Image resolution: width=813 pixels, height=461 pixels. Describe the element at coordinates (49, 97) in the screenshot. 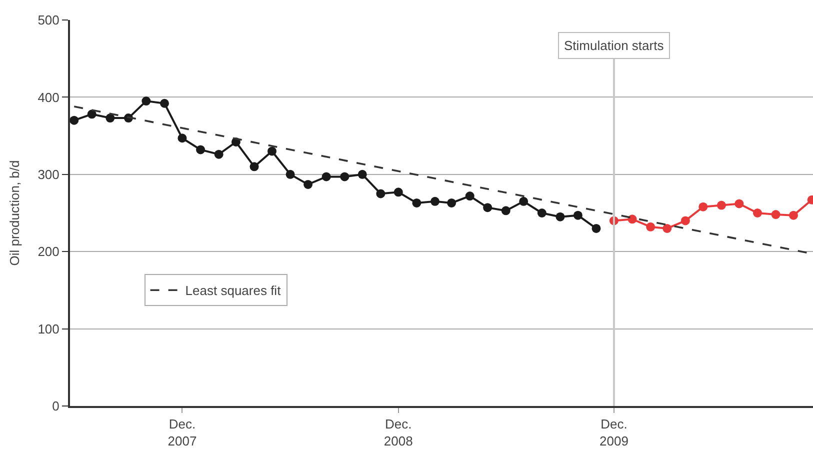

I see `y-tick-label: 400` at that location.